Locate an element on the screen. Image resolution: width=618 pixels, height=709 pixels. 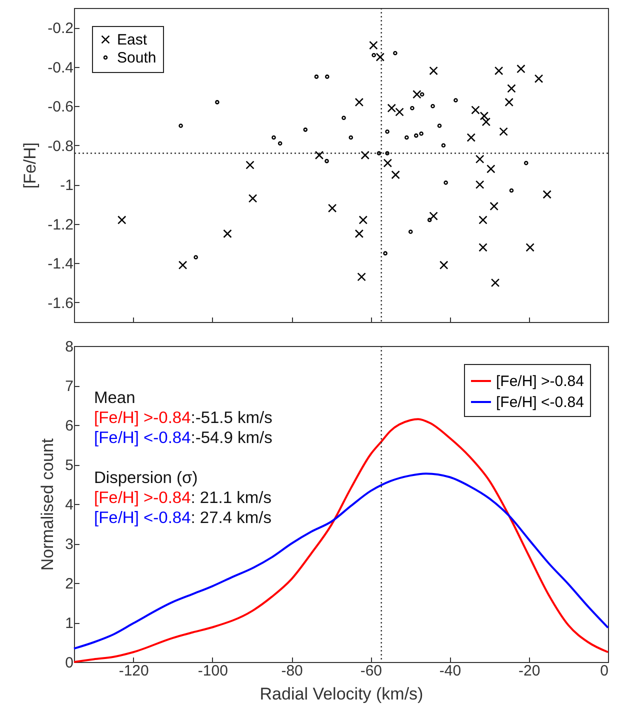
y-tick-label: 7 is located at coordinates (69, 386).